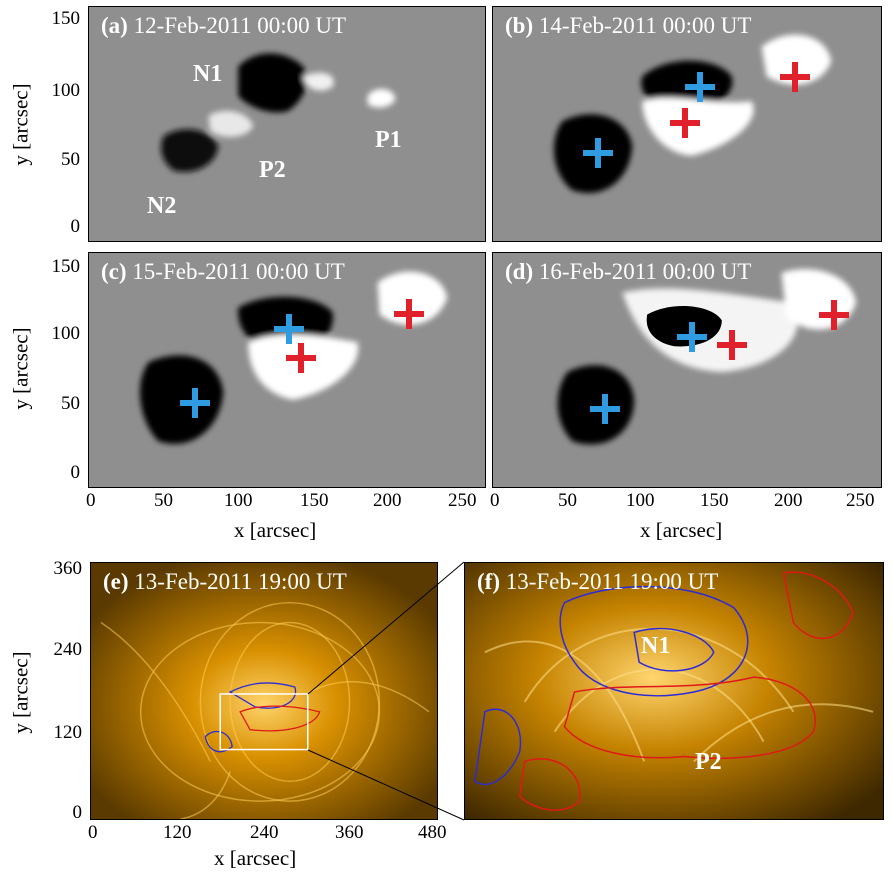  Describe the element at coordinates (66, 333) in the screenshot. I see `ytick-c-100: 100` at that location.